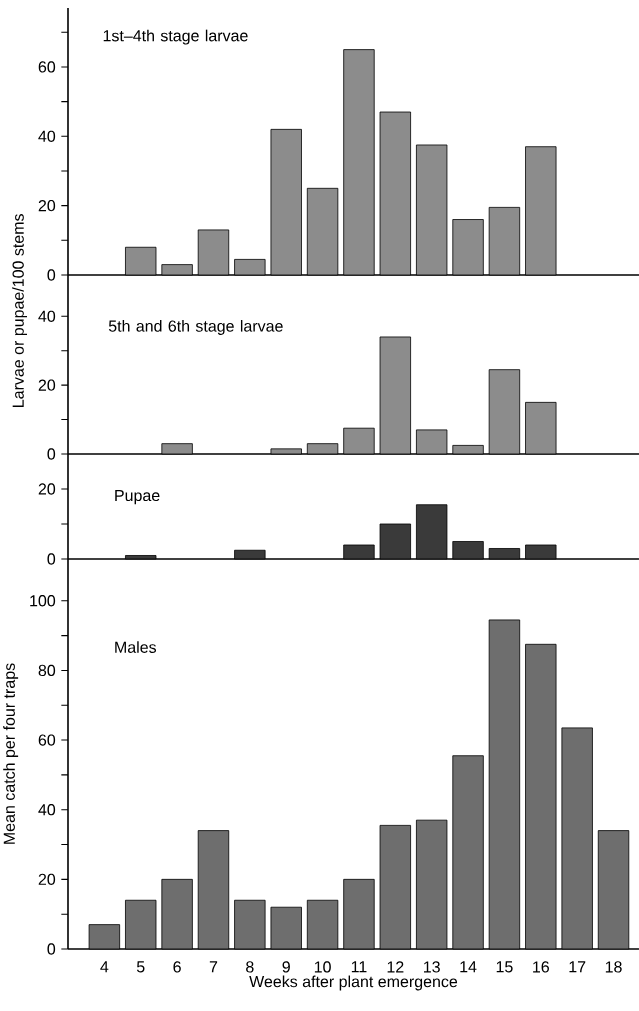 This screenshot has height=1011, width=639. What do you see at coordinates (47, 670) in the screenshot?
I see `y-tick-label: 80` at bounding box center [47, 670].